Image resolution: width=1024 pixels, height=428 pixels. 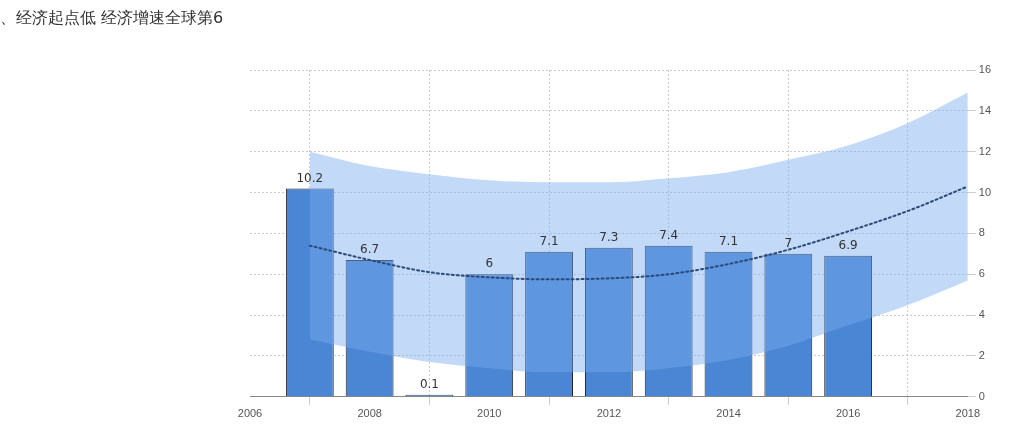 What do you see at coordinates (429, 383) in the screenshot?
I see `data-label: 0.1` at bounding box center [429, 383].